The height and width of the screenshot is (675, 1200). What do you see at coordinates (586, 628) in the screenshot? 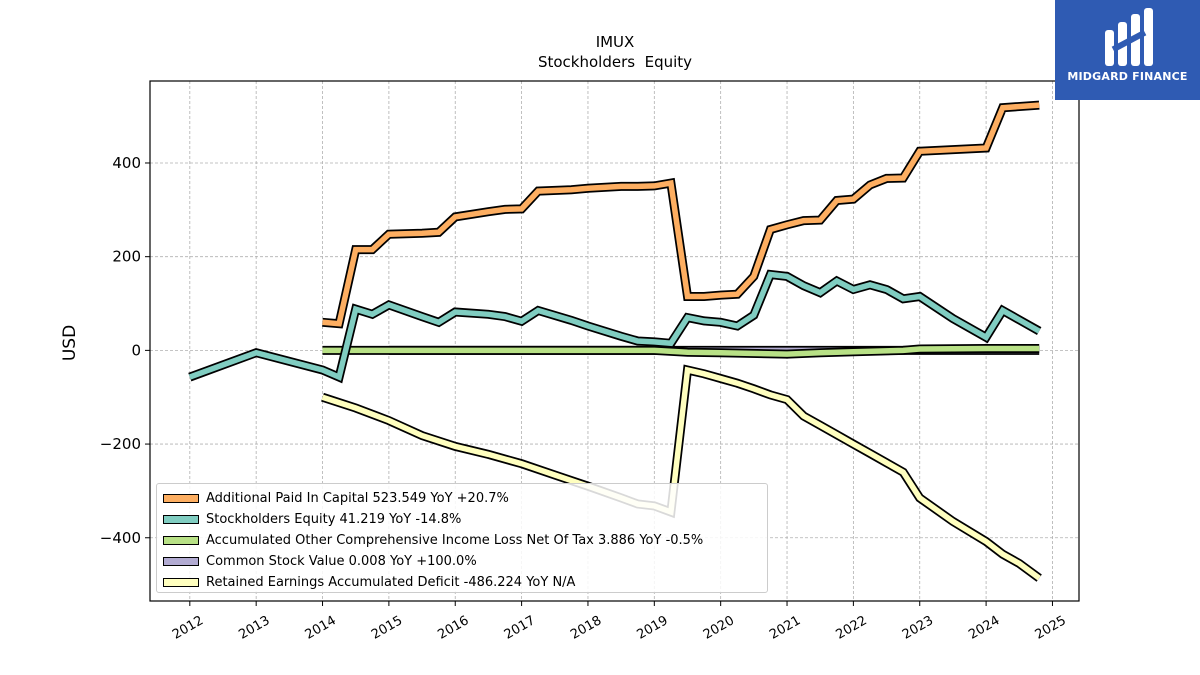
I see `x-tick-label: 2018` at bounding box center [586, 628].